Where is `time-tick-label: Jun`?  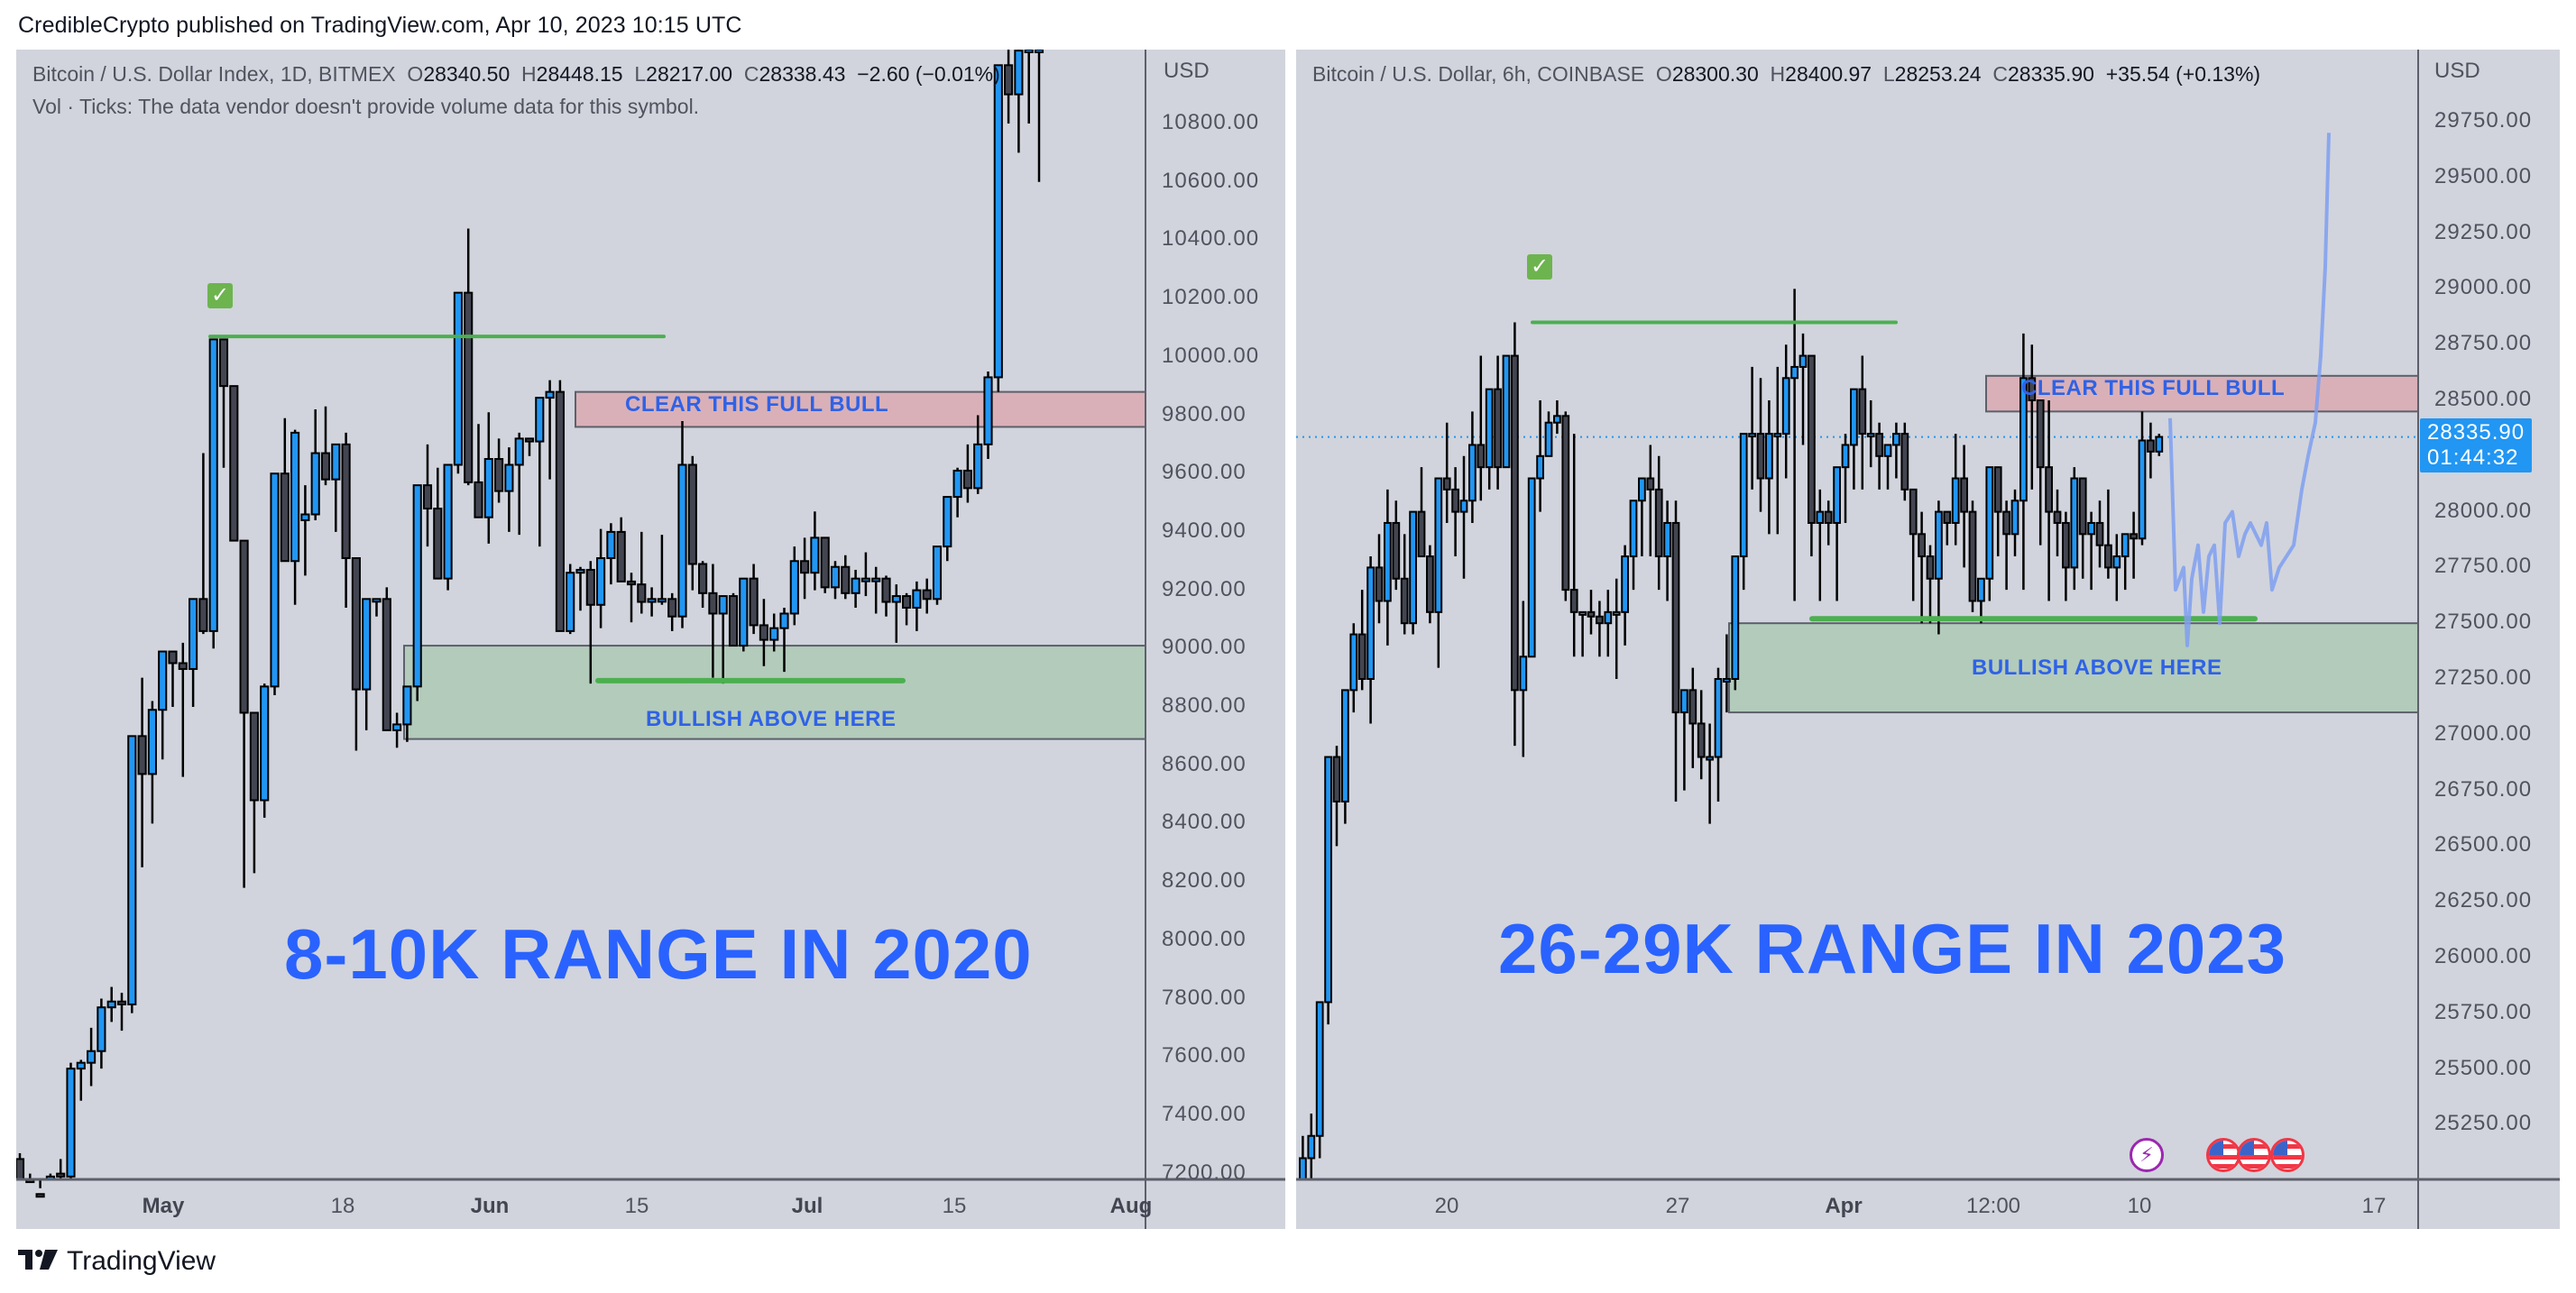 time-tick-label: Jun is located at coordinates (490, 1206).